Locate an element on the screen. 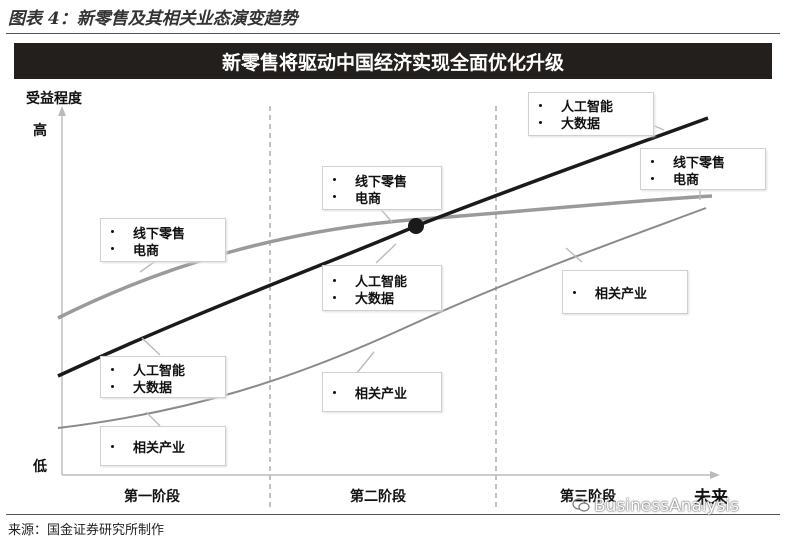 The height and width of the screenshot is (541, 795). pointer-stage1-ai is located at coordinates (151, 346).